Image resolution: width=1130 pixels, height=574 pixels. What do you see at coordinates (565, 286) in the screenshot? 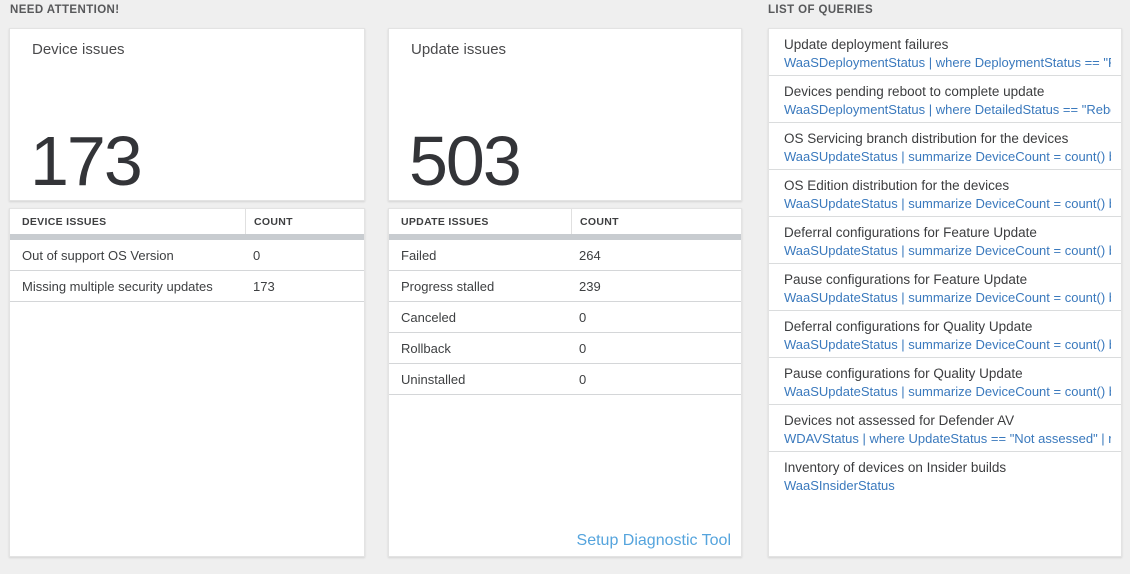
I see `table-row: Progress stalled 239` at bounding box center [565, 286].